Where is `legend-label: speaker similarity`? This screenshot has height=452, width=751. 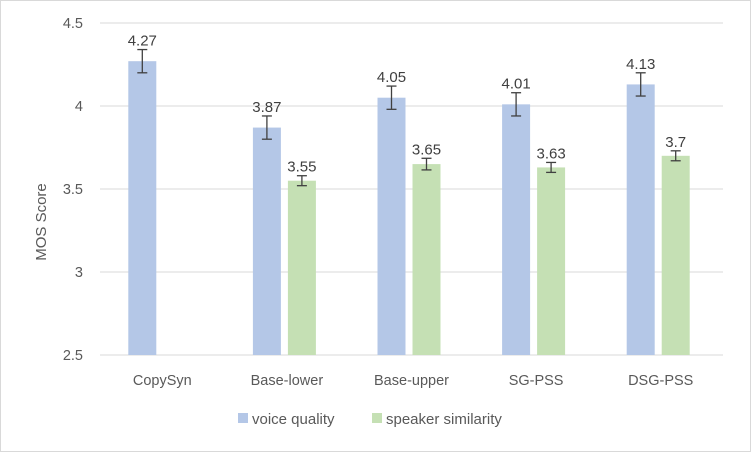
legend-label: speaker similarity is located at coordinates (444, 419).